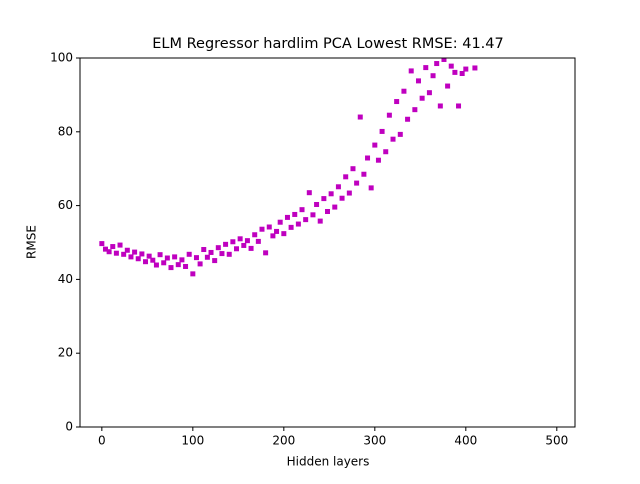  What do you see at coordinates (328, 462) in the screenshot?
I see `x-axis-label: Hidden layers` at bounding box center [328, 462].